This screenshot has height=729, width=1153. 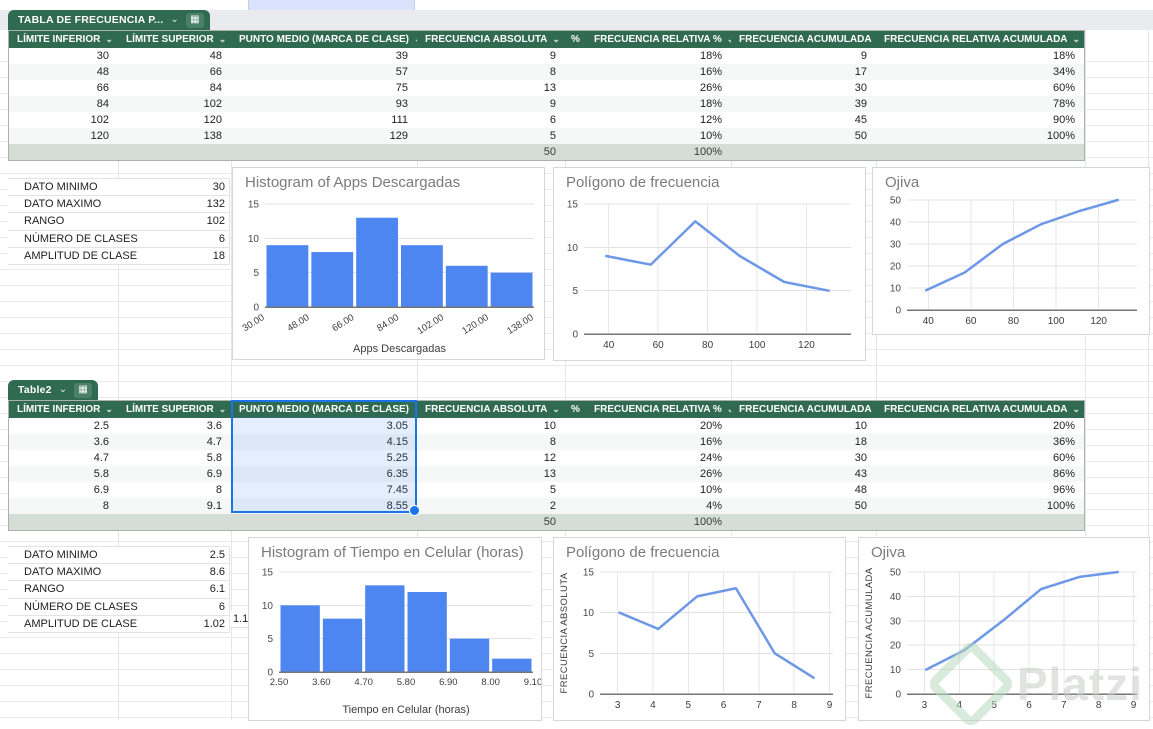 I want to click on column-header: FRECUENCIA RELATIVA % ⌄, so click(x=658, y=39).